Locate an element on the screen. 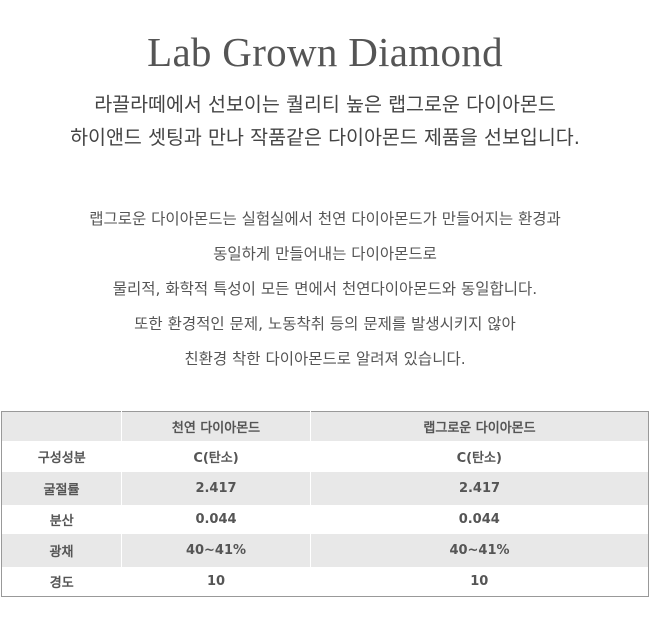 The image size is (650, 623). header-cell: 랩그로운 다이아몬드 is located at coordinates (479, 426).